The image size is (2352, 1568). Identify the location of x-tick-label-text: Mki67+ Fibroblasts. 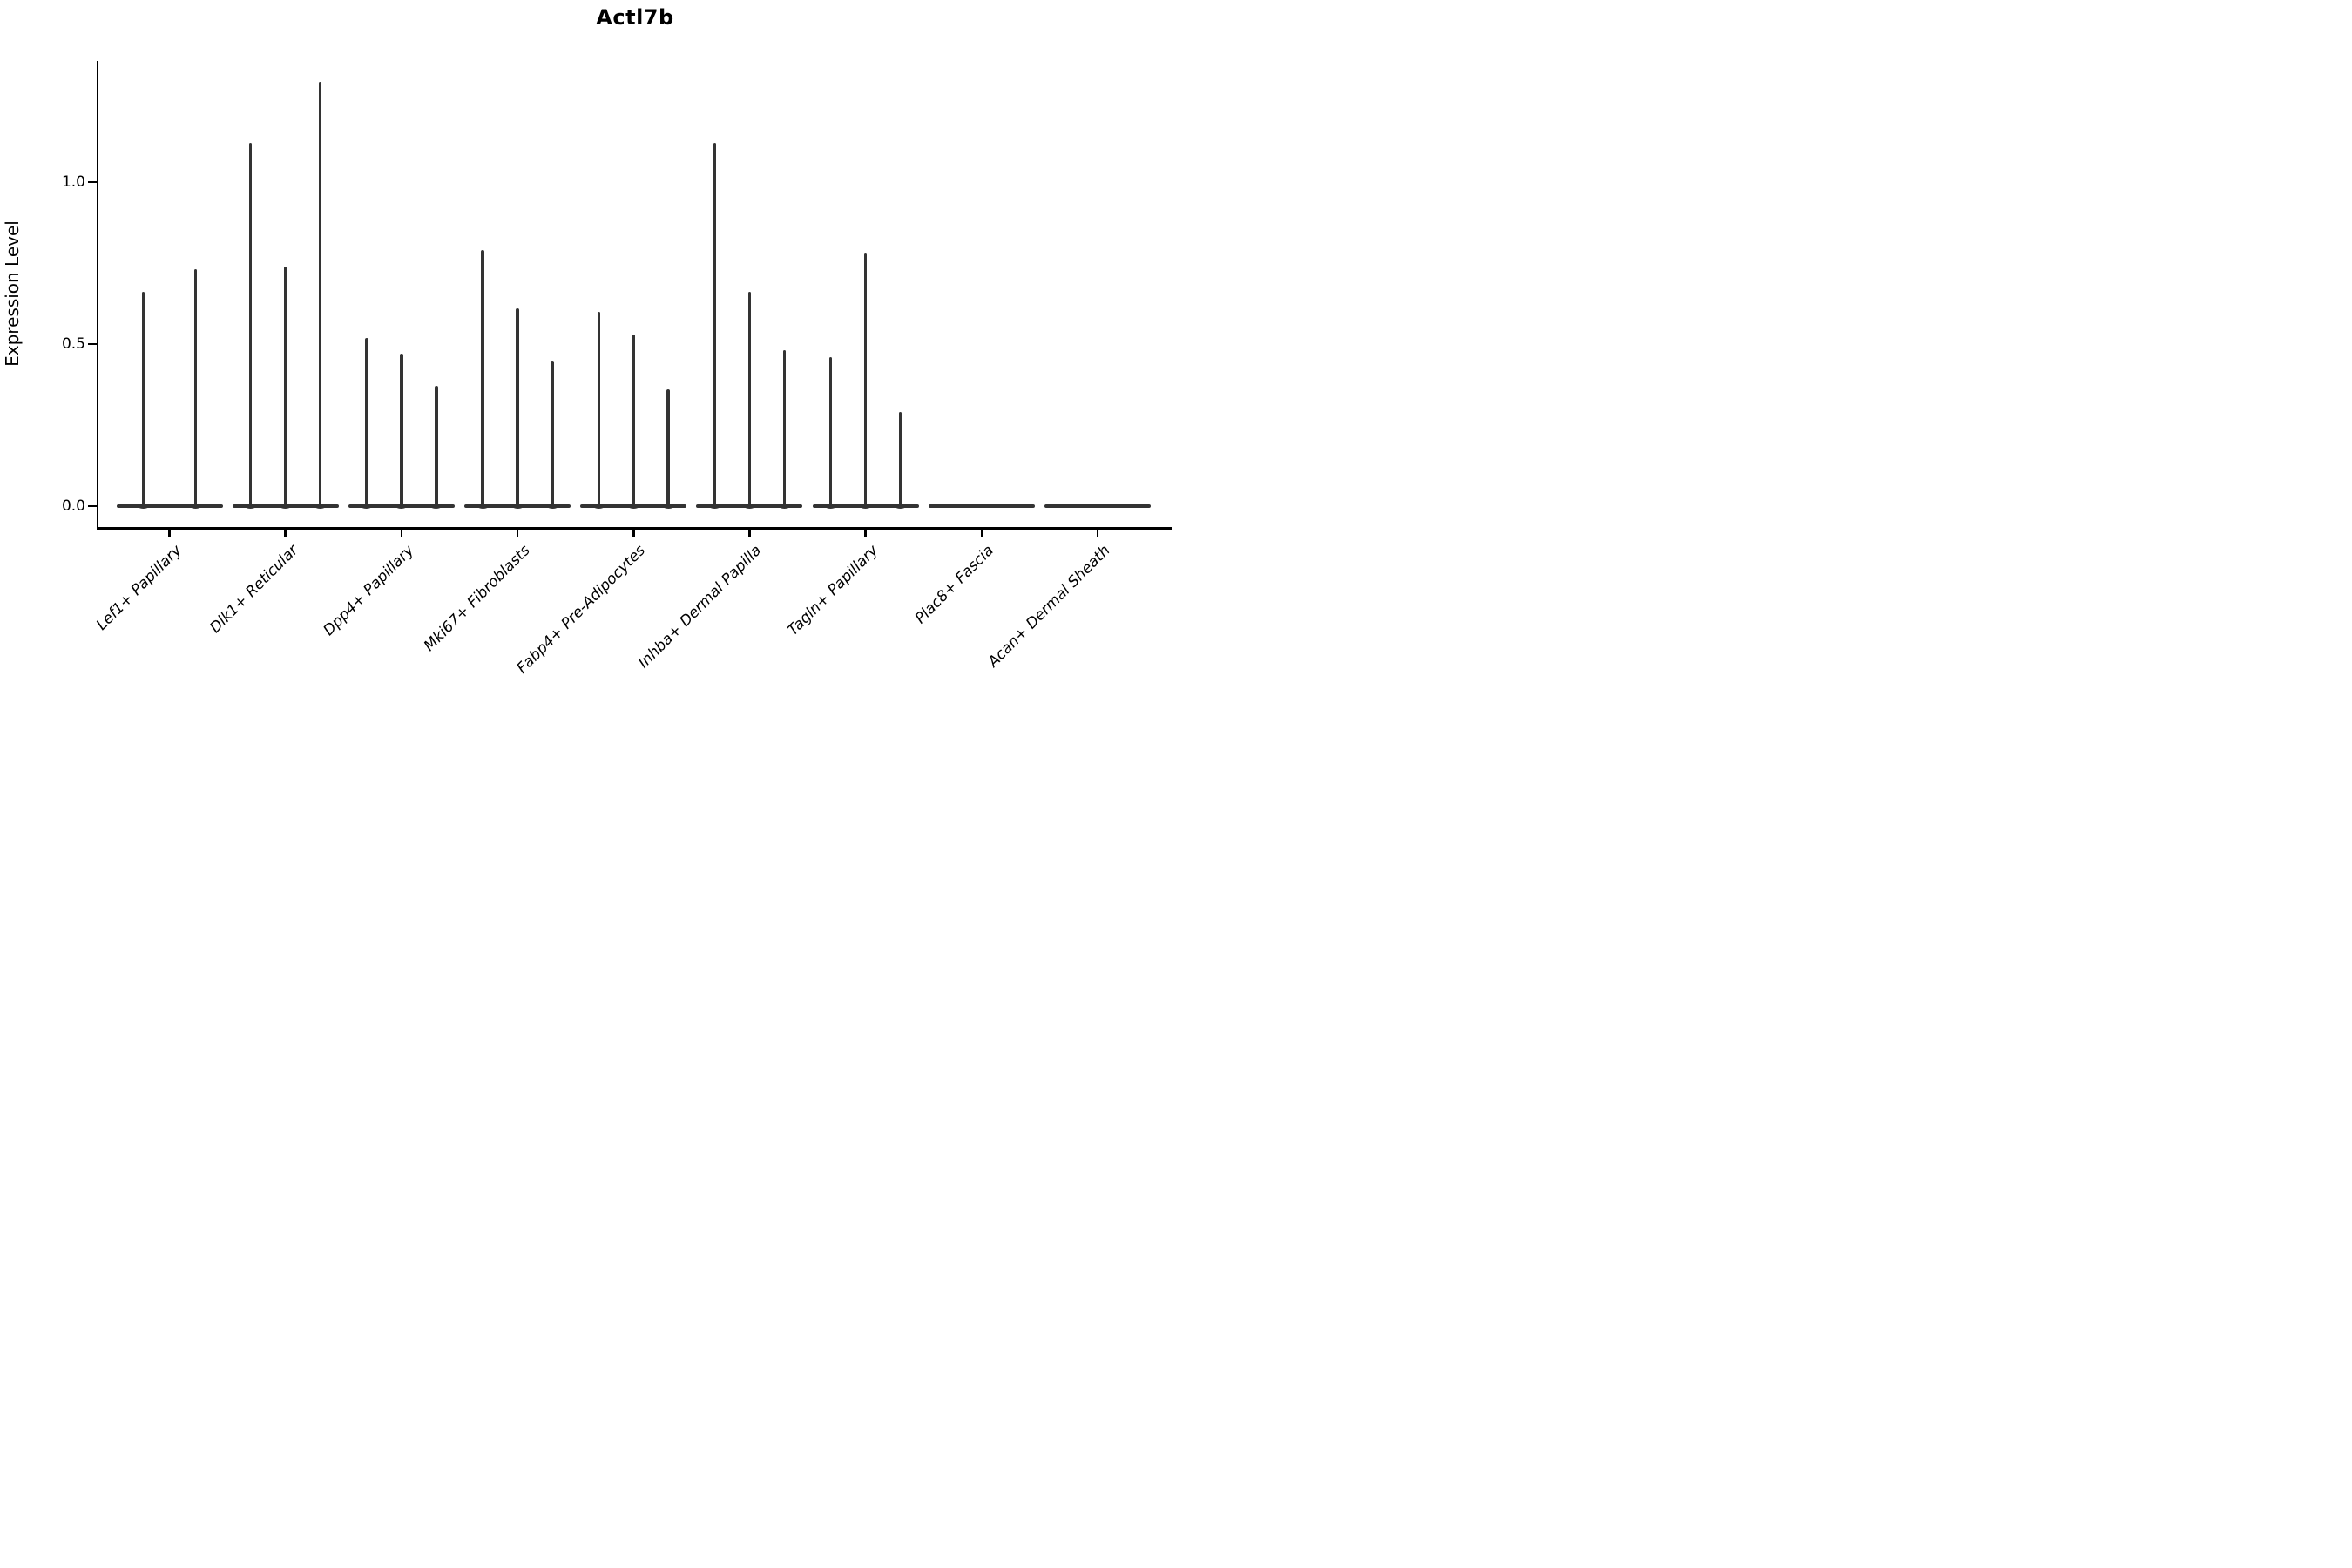
(477, 598).